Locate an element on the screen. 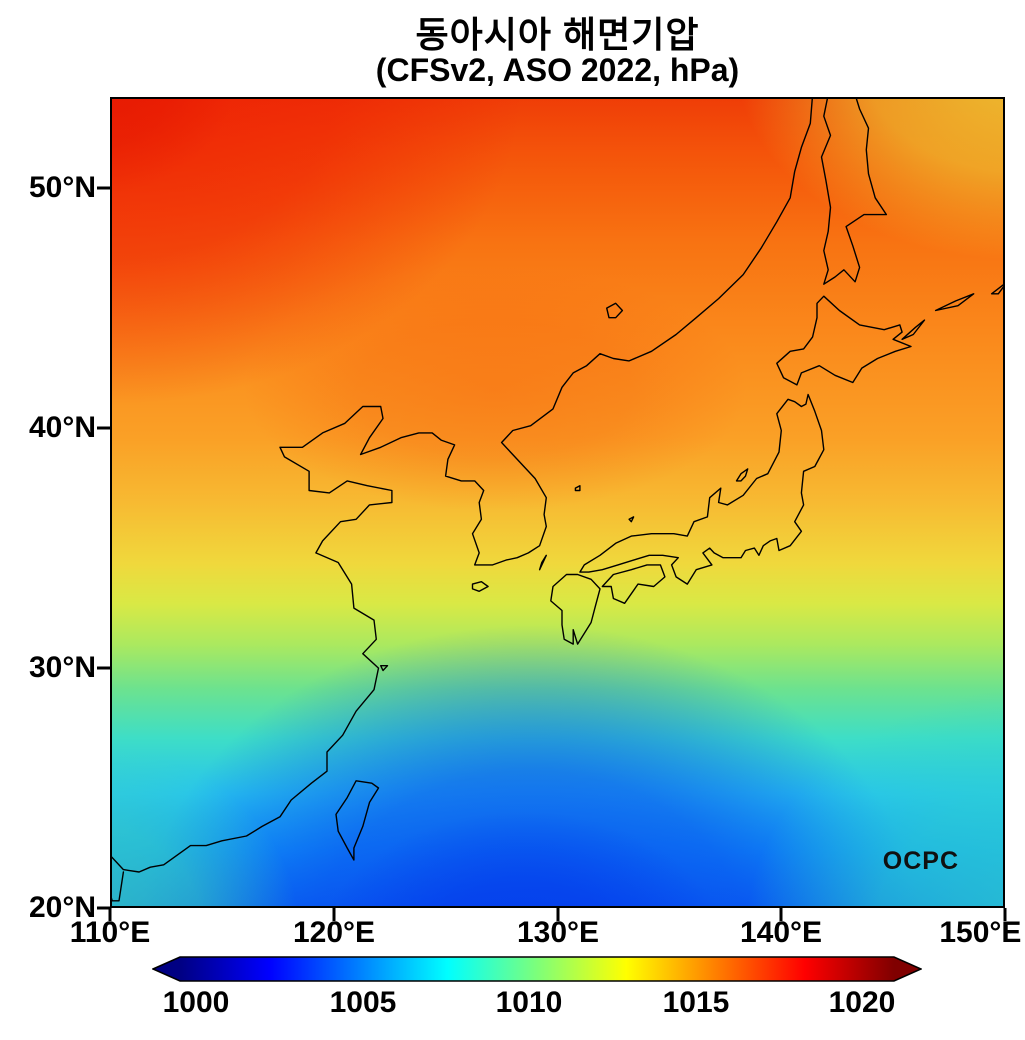  colorbar-tick-label: 1020 is located at coordinates (862, 1002).